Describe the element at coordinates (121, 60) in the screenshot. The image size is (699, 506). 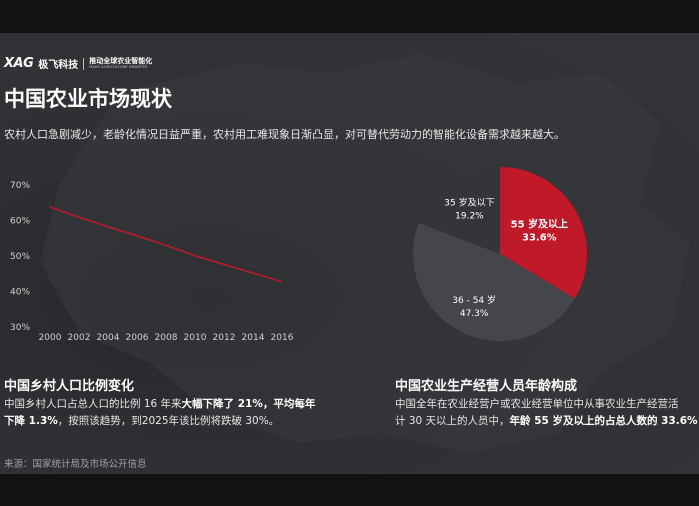
I see `brand-slogan-cn: 推动全球农业智能化` at that location.